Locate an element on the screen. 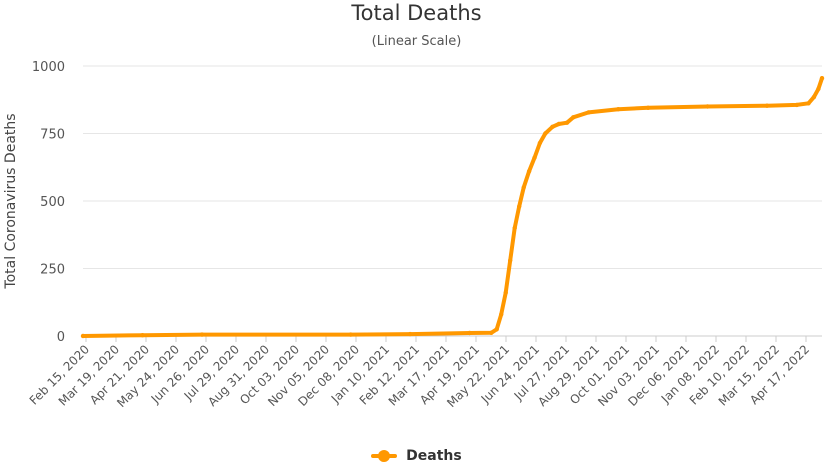 The height and width of the screenshot is (468, 833). legend: Deaths is located at coordinates (416, 456).